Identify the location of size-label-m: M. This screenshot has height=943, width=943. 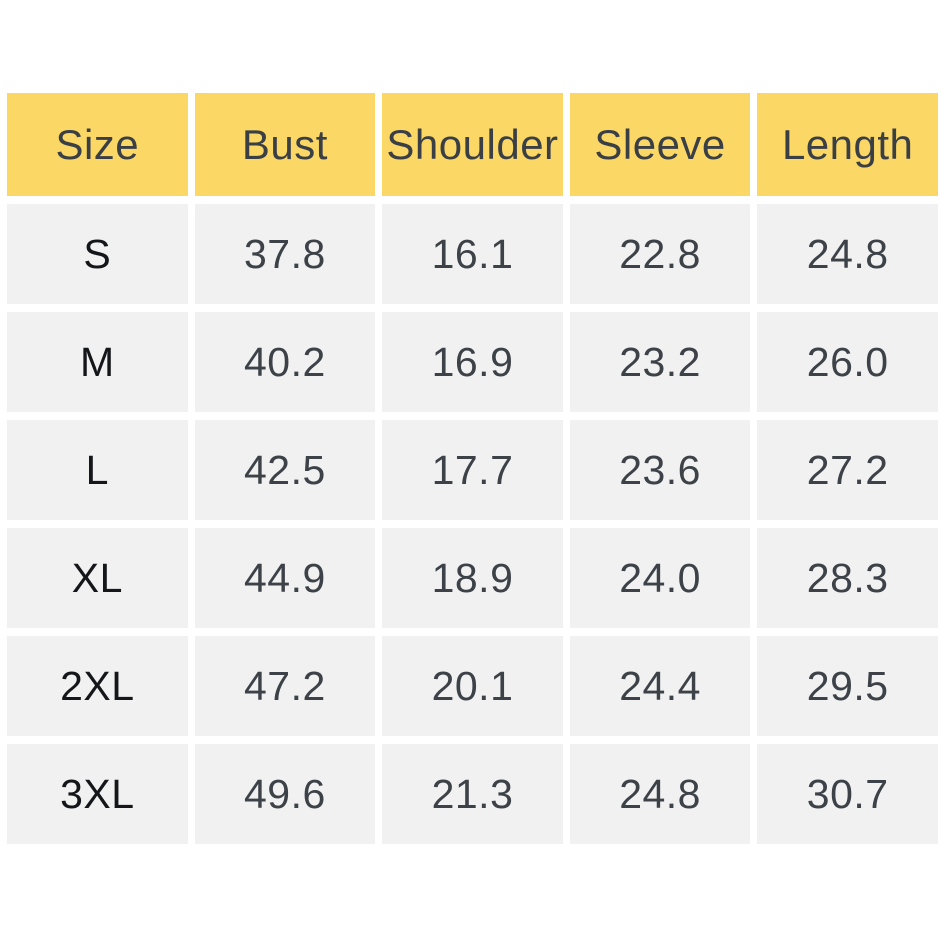
(97, 362).